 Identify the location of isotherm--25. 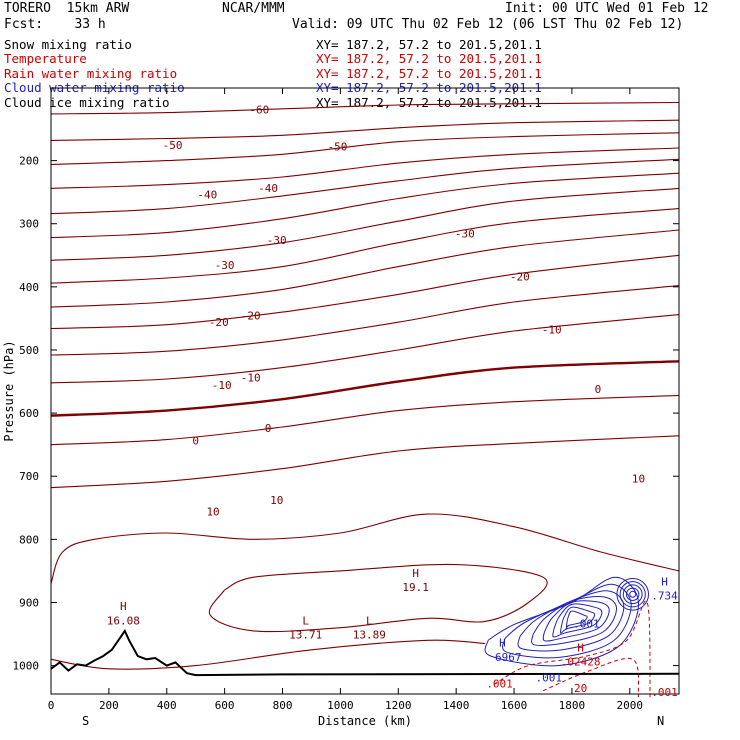
(365, 246).